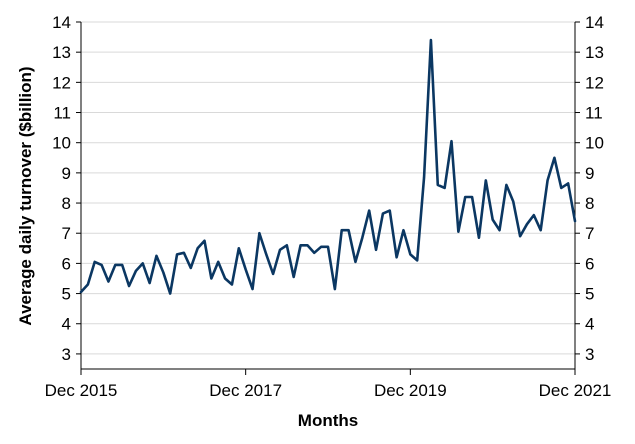 This screenshot has width=635, height=444. I want to click on y-tick-label-right: 7, so click(589, 233).